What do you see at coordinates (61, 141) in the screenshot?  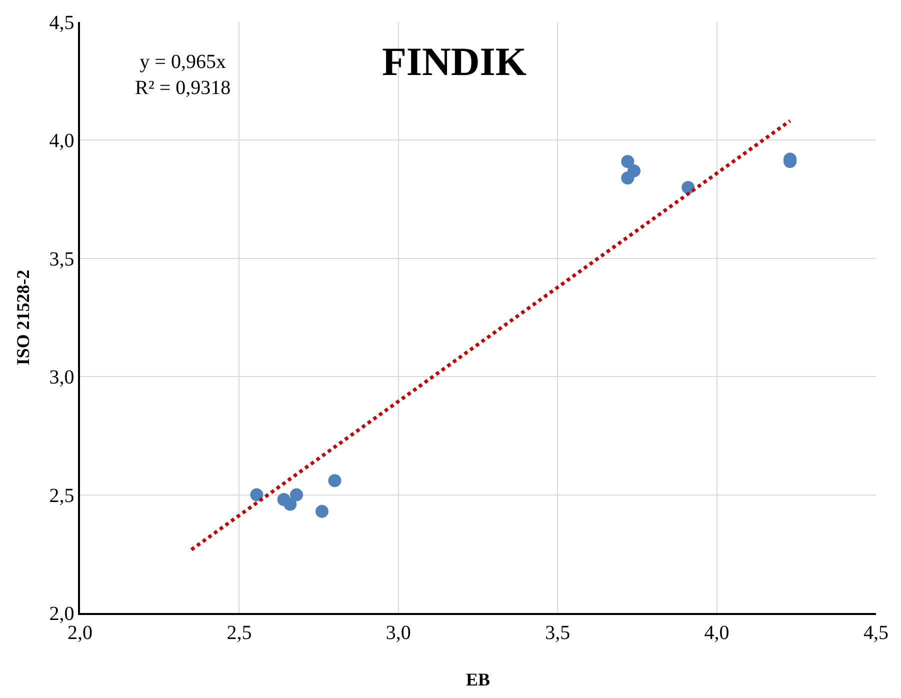 I see `y-tick-label: 4,0` at bounding box center [61, 141].